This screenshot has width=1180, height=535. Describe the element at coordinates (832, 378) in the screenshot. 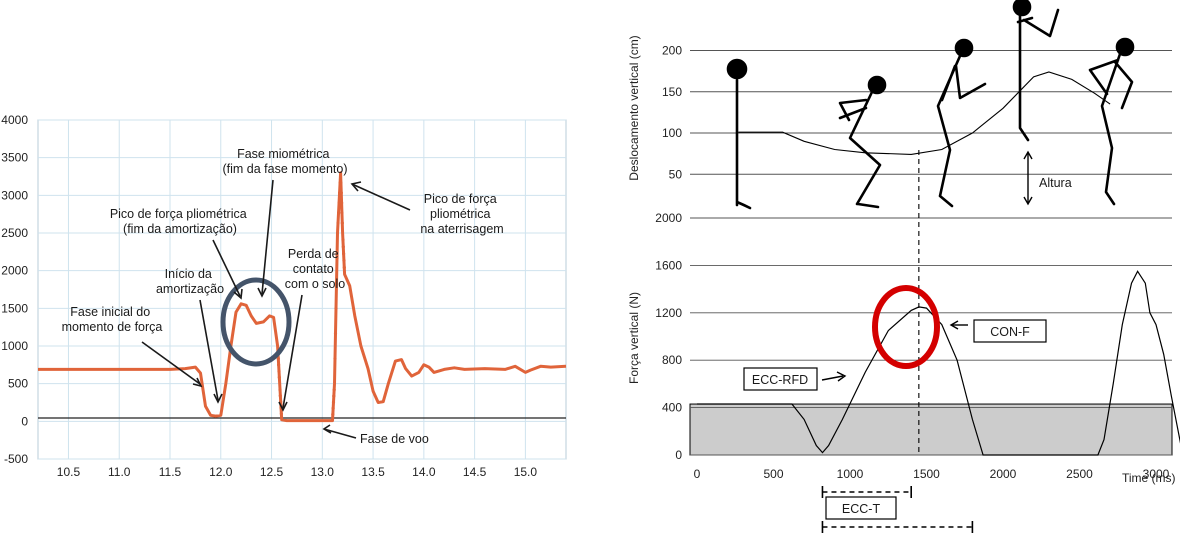

I see `ecc-rfd-arrow` at that location.